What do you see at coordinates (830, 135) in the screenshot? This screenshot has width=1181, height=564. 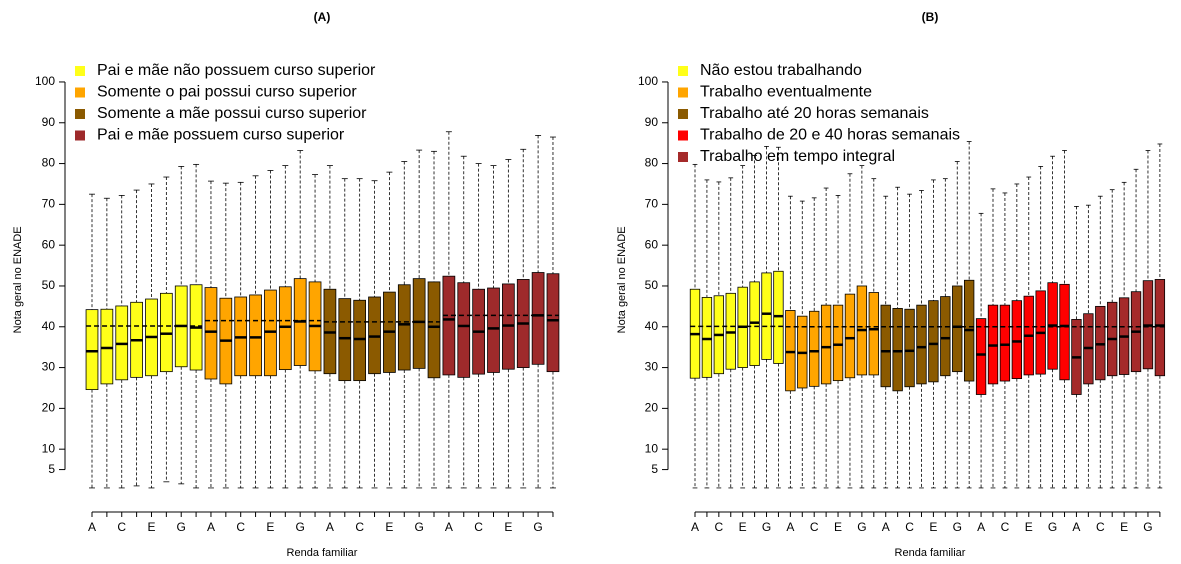 I see `legend-label: Trabalho de 20 e 40 horas semanais` at bounding box center [830, 135].